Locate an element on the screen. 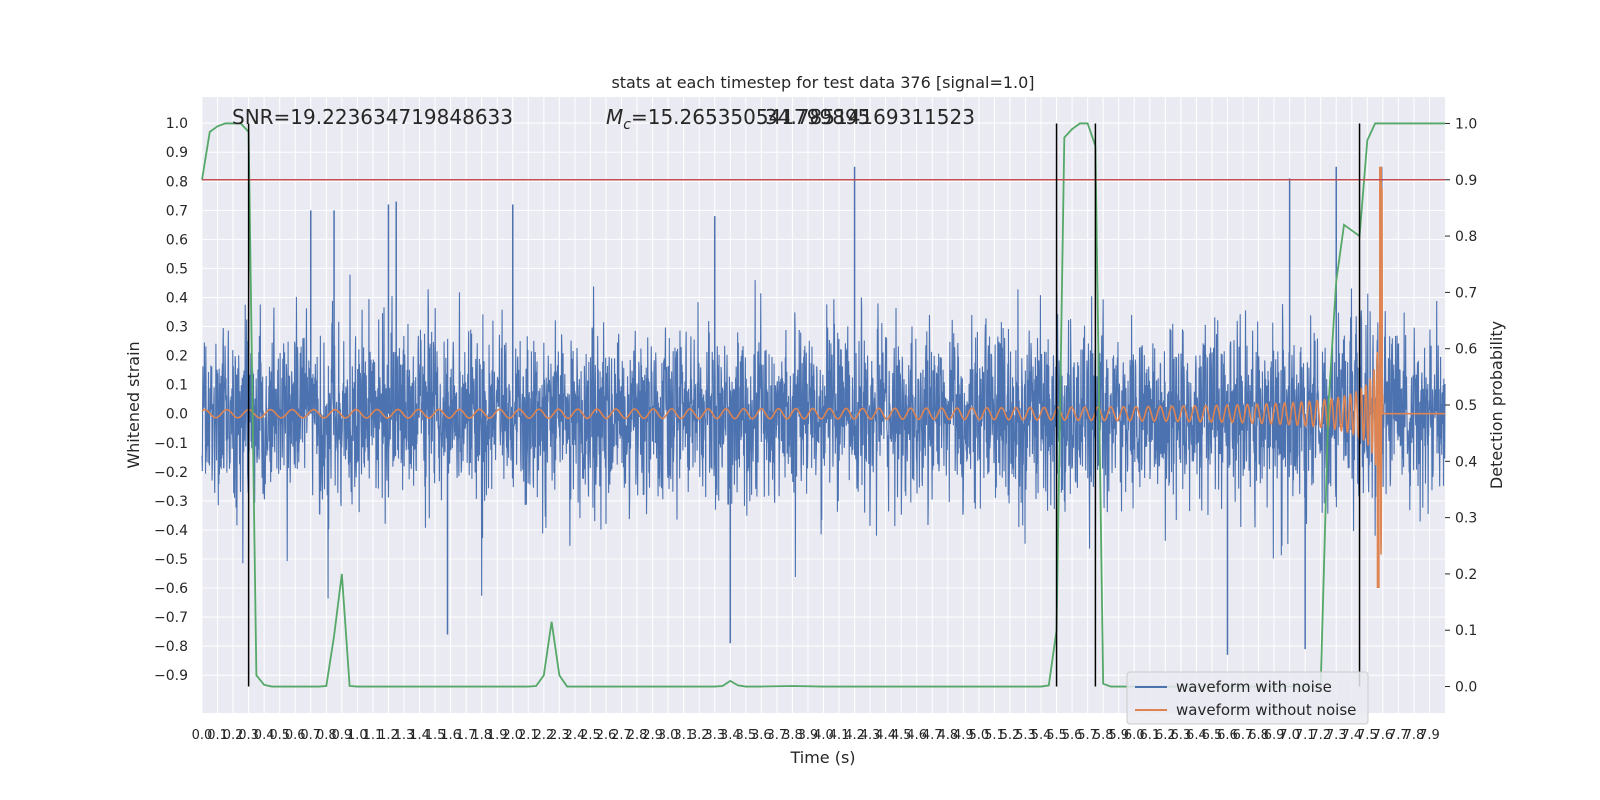 The width and height of the screenshot is (1600, 800). y2-tick-label: 0.9 is located at coordinates (1466, 181).